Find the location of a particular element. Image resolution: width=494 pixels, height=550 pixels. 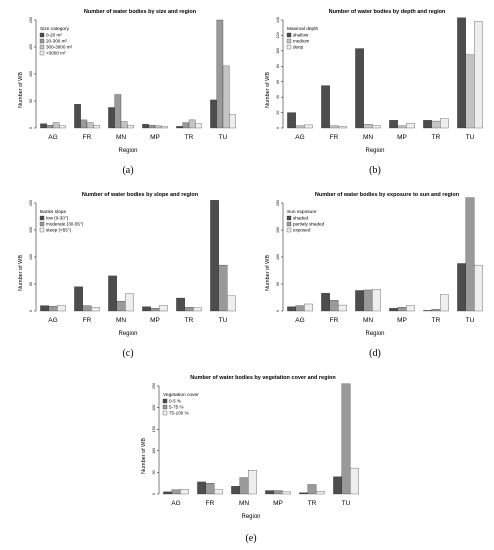

y-tick-label: 120 is located at coordinates (278, 35).